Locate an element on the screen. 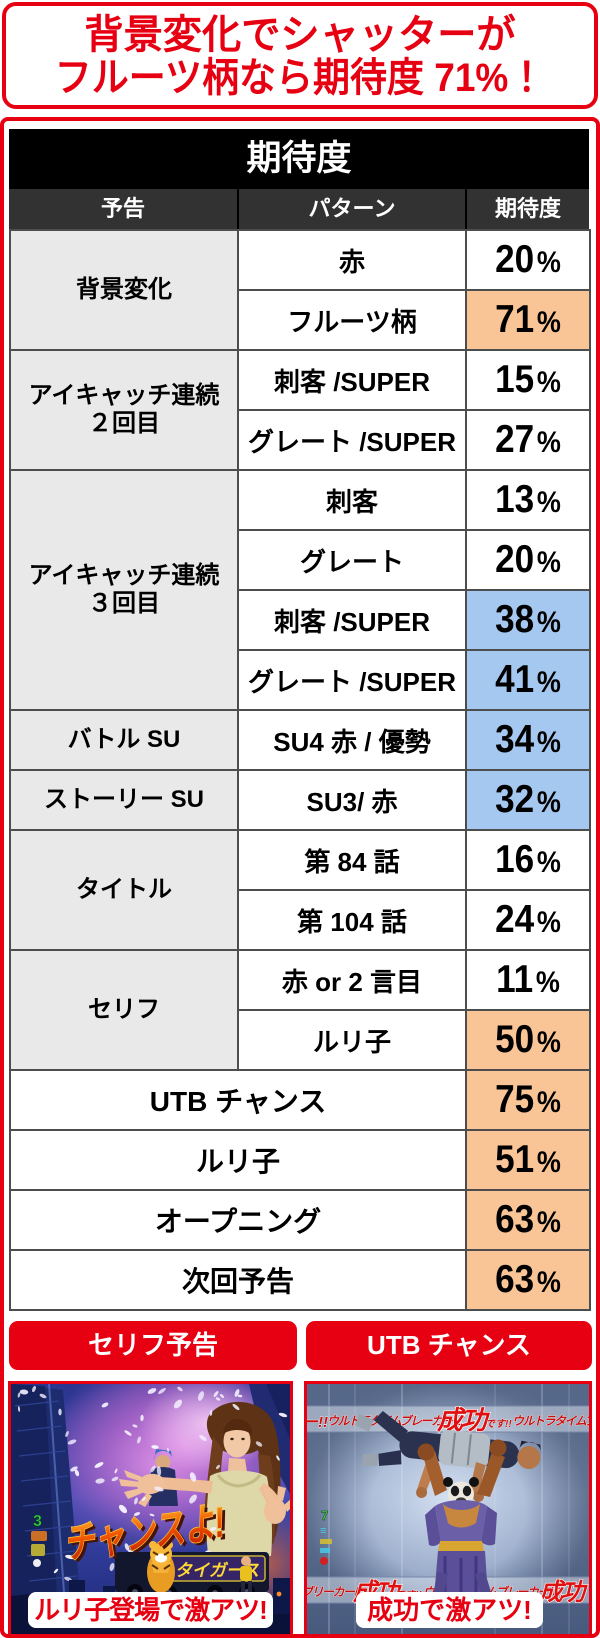 This screenshot has height=1638, width=600. svg-text: です!! is located at coordinates (498, 1424).